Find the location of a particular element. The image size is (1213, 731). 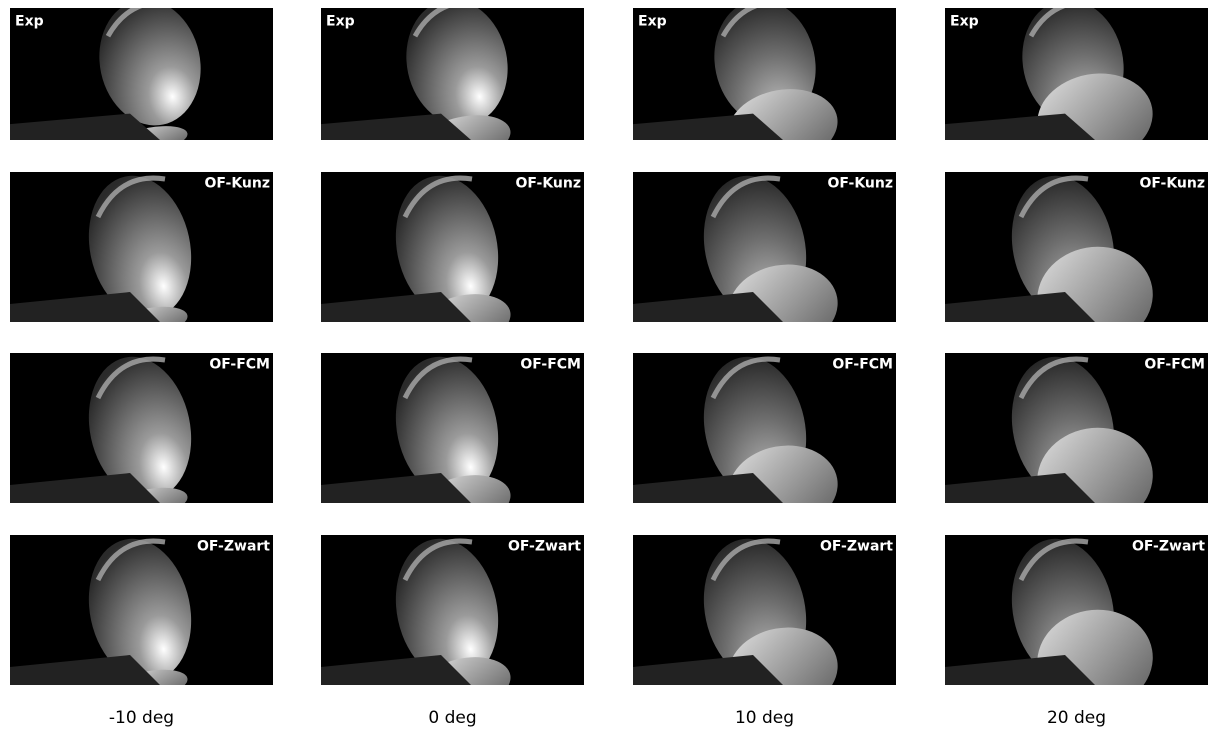

column-label: 0 deg is located at coordinates (452, 718).